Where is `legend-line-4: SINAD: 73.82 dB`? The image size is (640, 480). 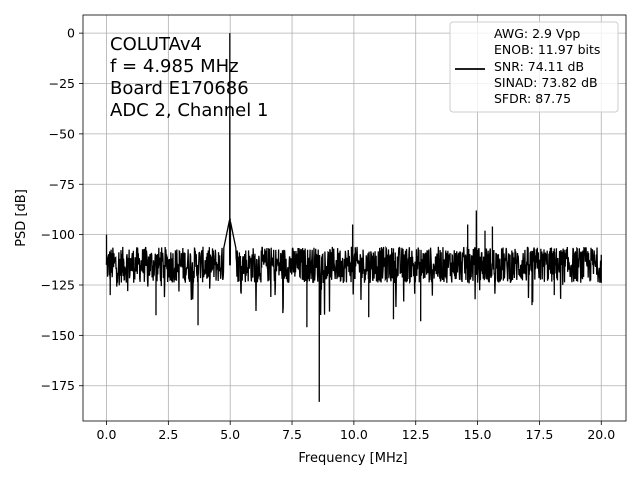
legend-line-4: SINAD: 73.82 dB is located at coordinates (546, 82).